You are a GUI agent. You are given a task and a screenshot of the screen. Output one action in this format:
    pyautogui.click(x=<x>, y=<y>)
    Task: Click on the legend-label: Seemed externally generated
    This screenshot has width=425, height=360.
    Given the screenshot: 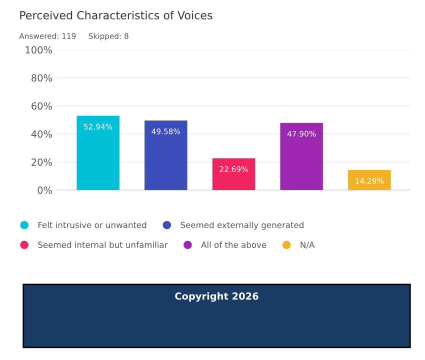 What is the action you would take?
    pyautogui.click(x=242, y=226)
    